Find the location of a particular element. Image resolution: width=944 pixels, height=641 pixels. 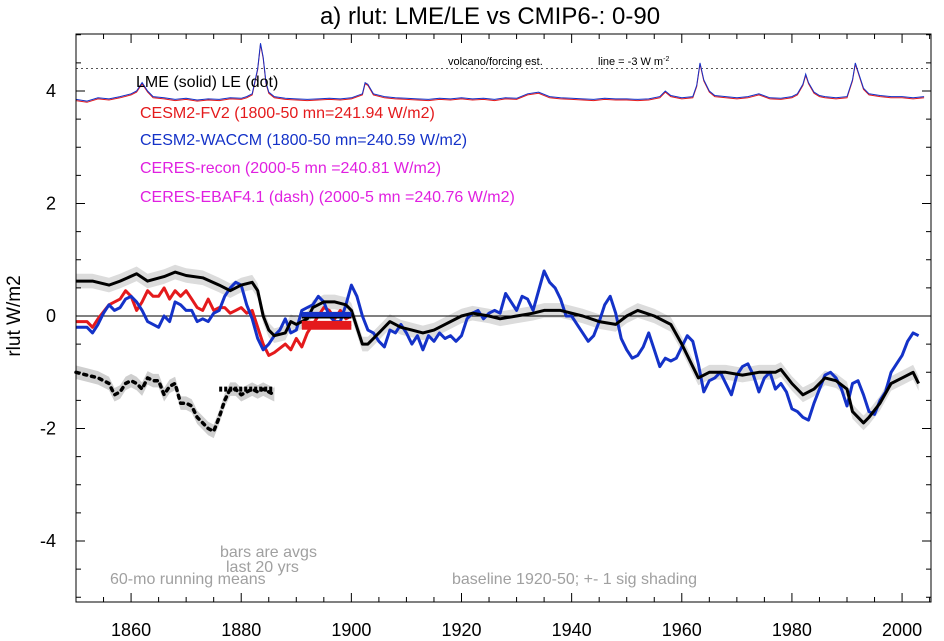

legend-item-lme-le: LME (solid) LE (dot) is located at coordinates (207, 82).